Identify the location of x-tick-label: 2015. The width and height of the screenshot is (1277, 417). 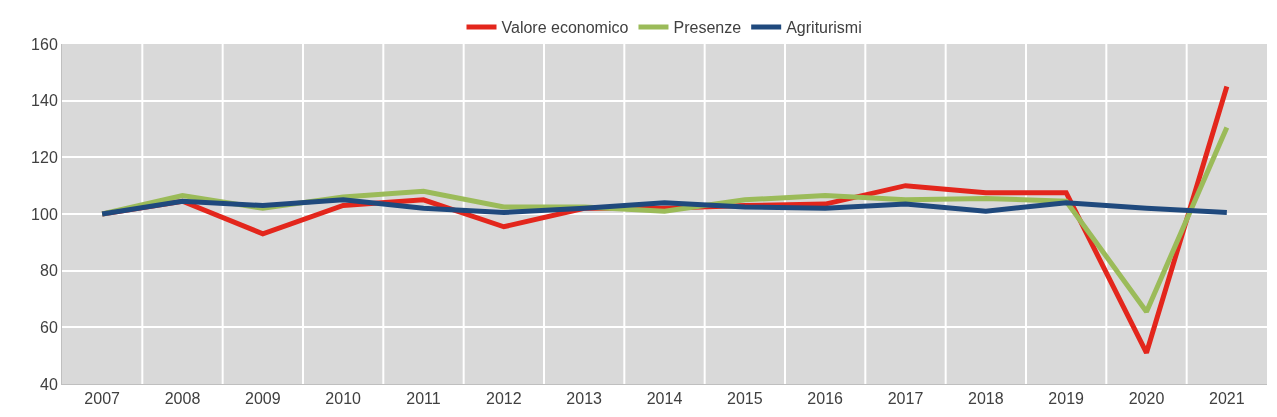
(745, 399).